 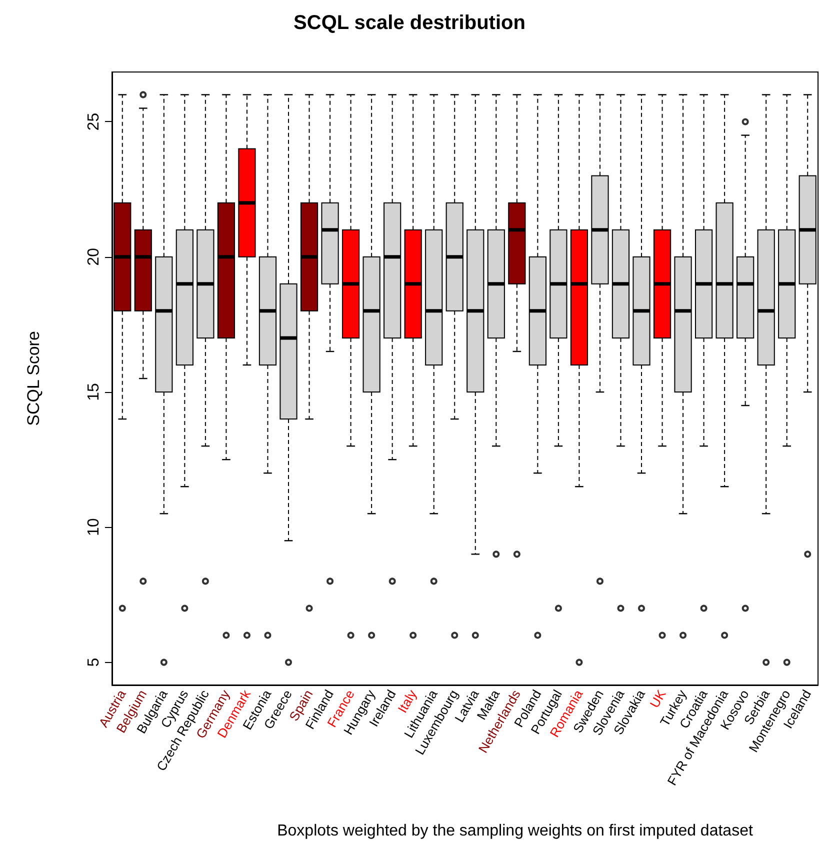 I want to click on y-tick-label: 5, so click(x=94, y=662).